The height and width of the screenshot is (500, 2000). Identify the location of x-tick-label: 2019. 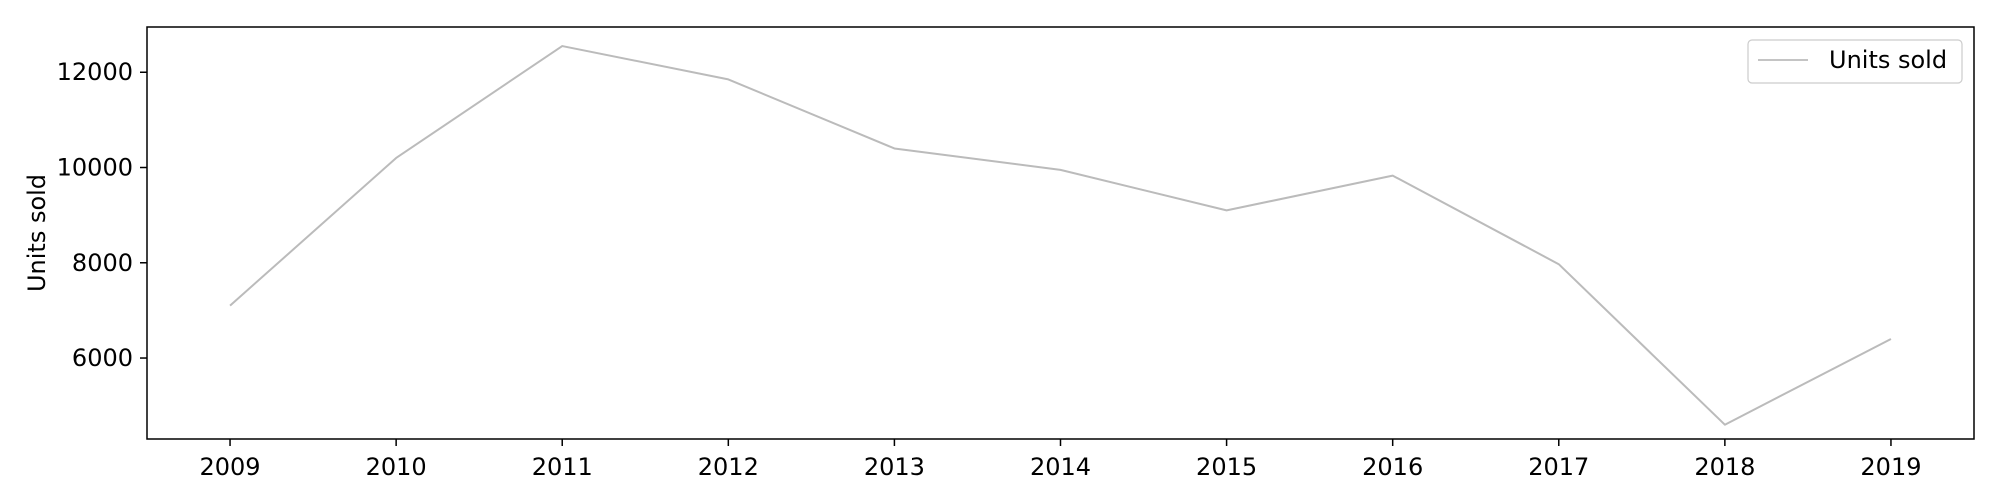
(1890, 467).